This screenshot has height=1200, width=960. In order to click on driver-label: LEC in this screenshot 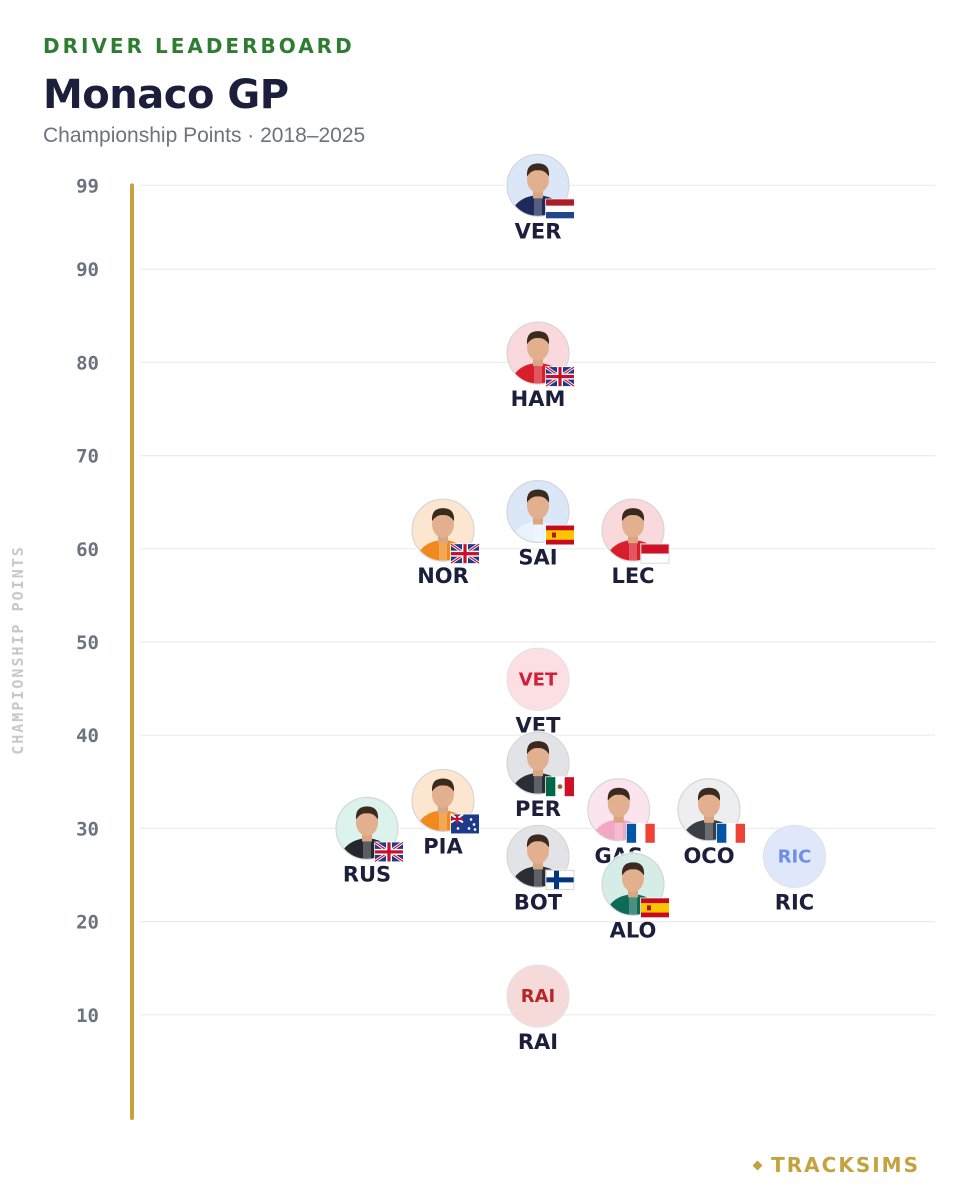, I will do `click(632, 576)`.